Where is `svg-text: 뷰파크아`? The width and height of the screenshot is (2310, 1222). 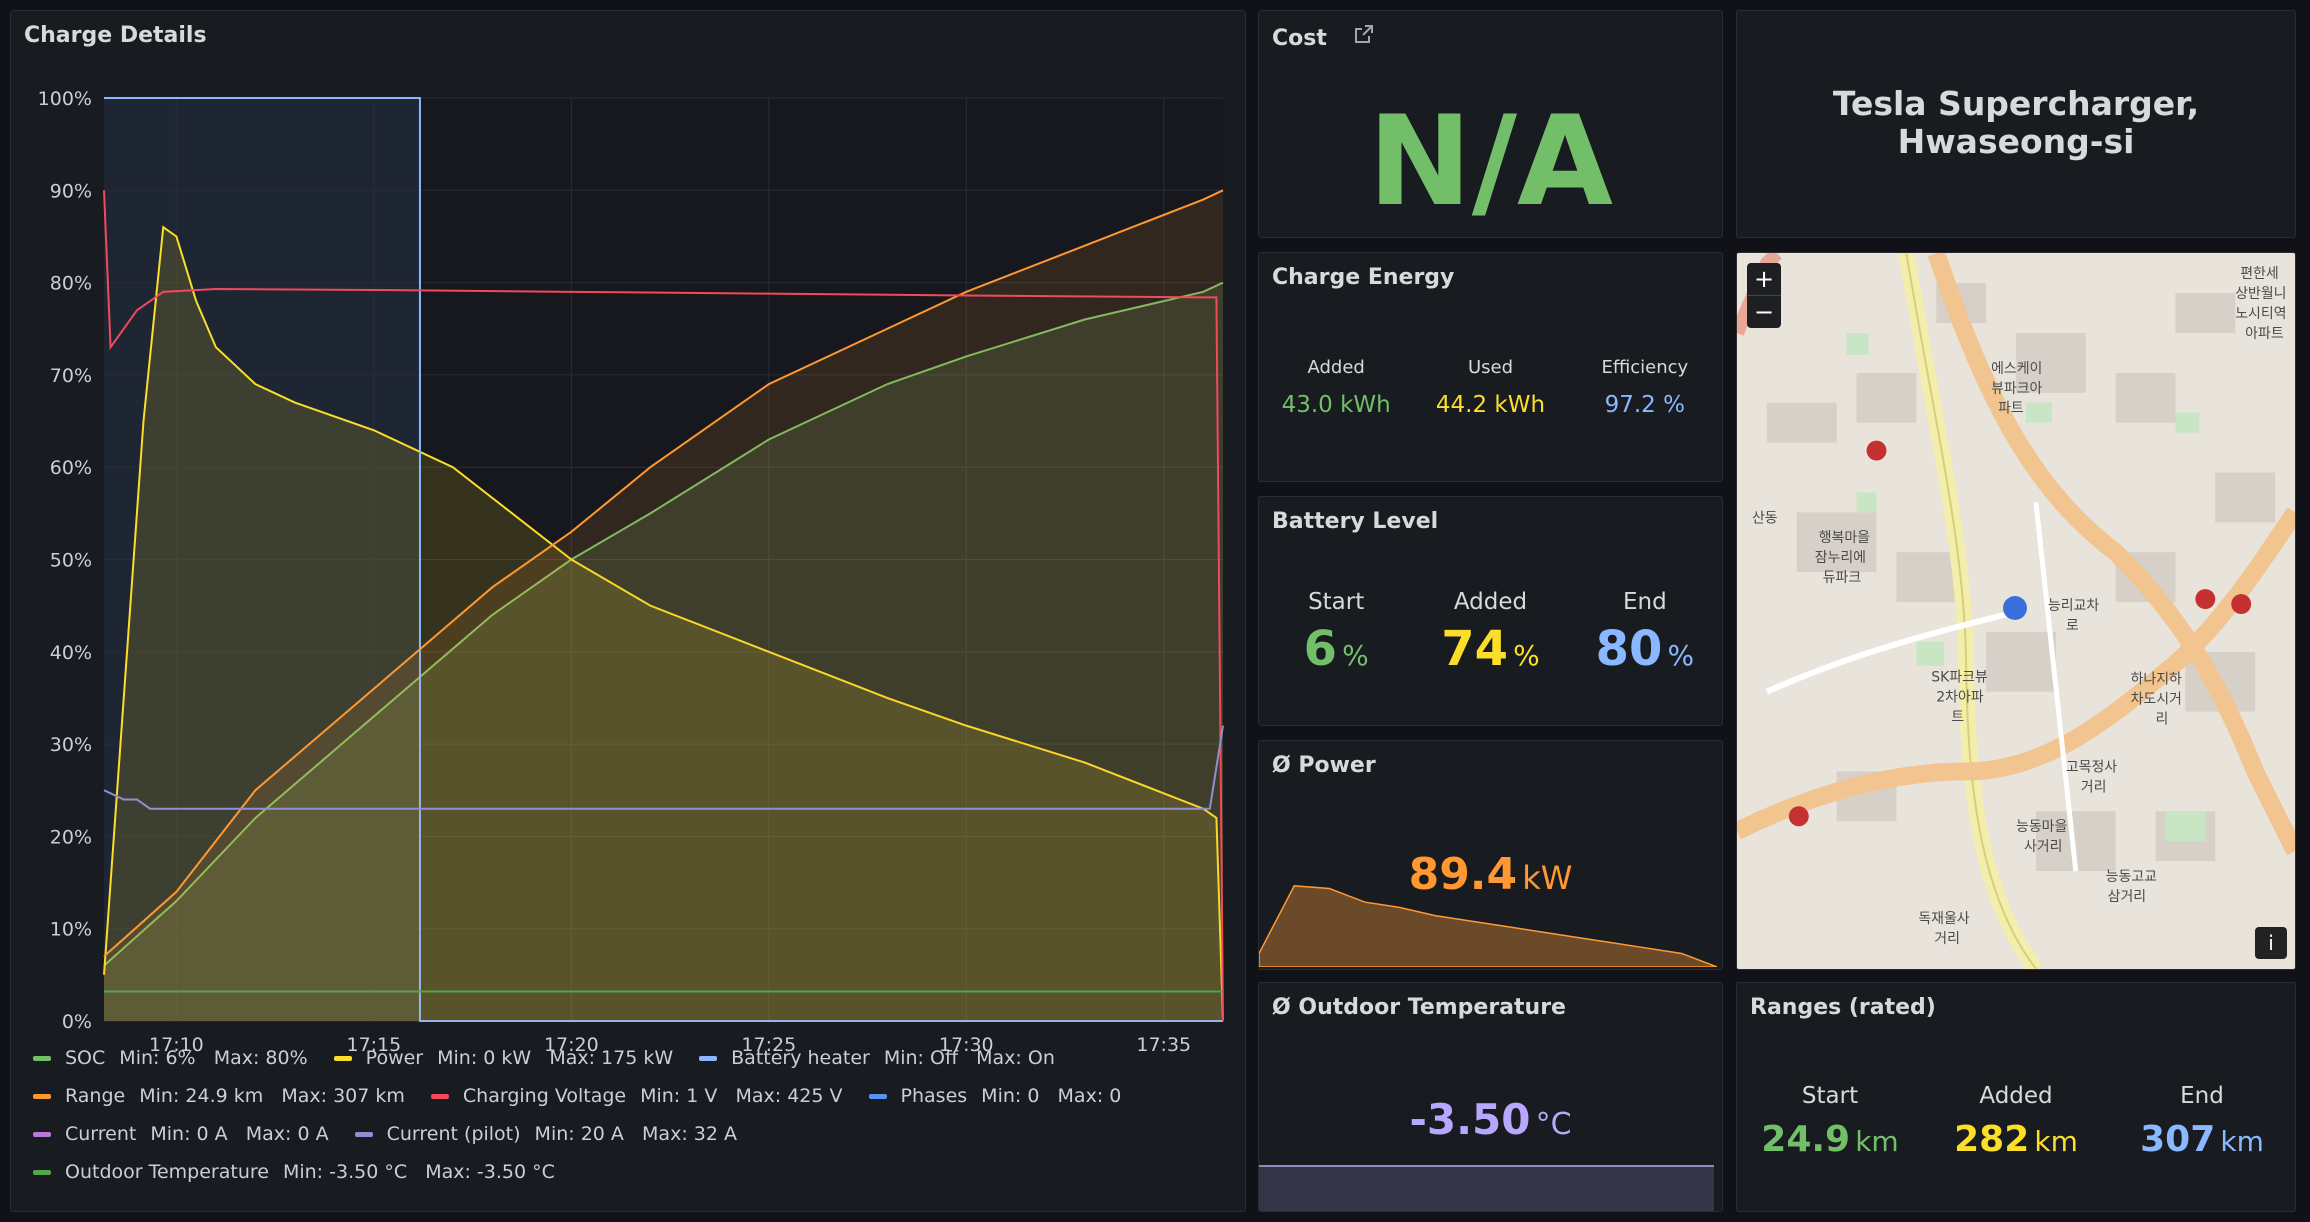 svg-text: 뷰파크아 is located at coordinates (2016, 389).